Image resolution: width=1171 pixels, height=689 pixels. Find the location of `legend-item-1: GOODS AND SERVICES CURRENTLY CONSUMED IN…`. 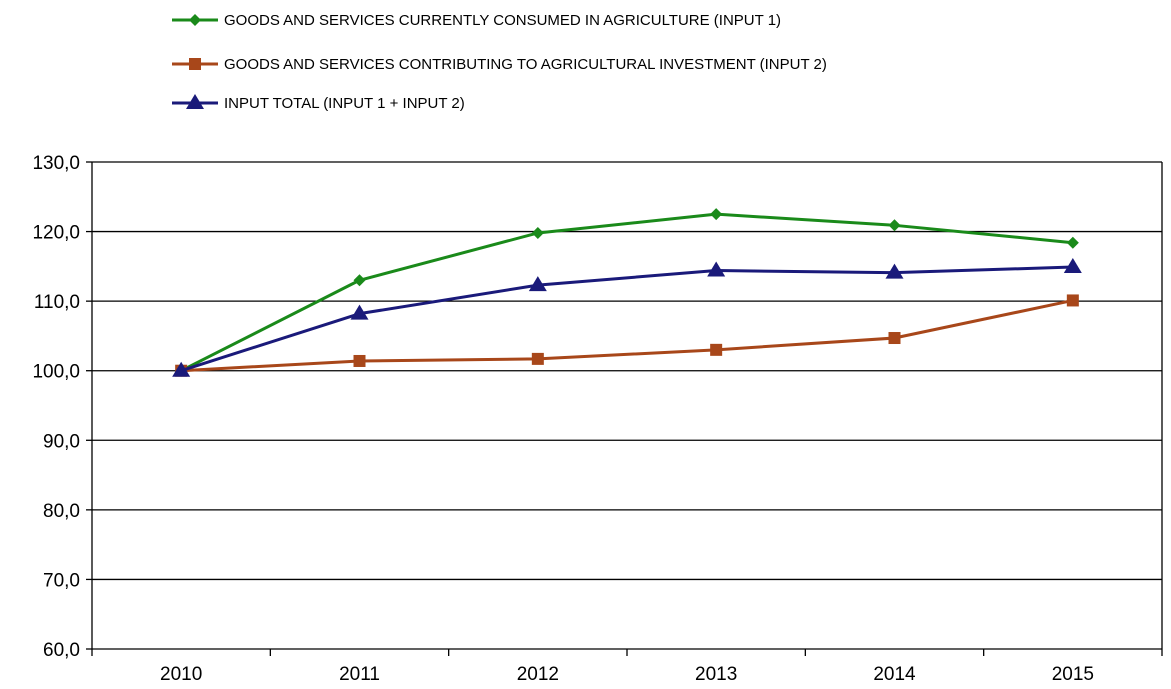

legend-item-1: GOODS AND SERVICES CURRENTLY CONSUMED IN… is located at coordinates (476, 20).